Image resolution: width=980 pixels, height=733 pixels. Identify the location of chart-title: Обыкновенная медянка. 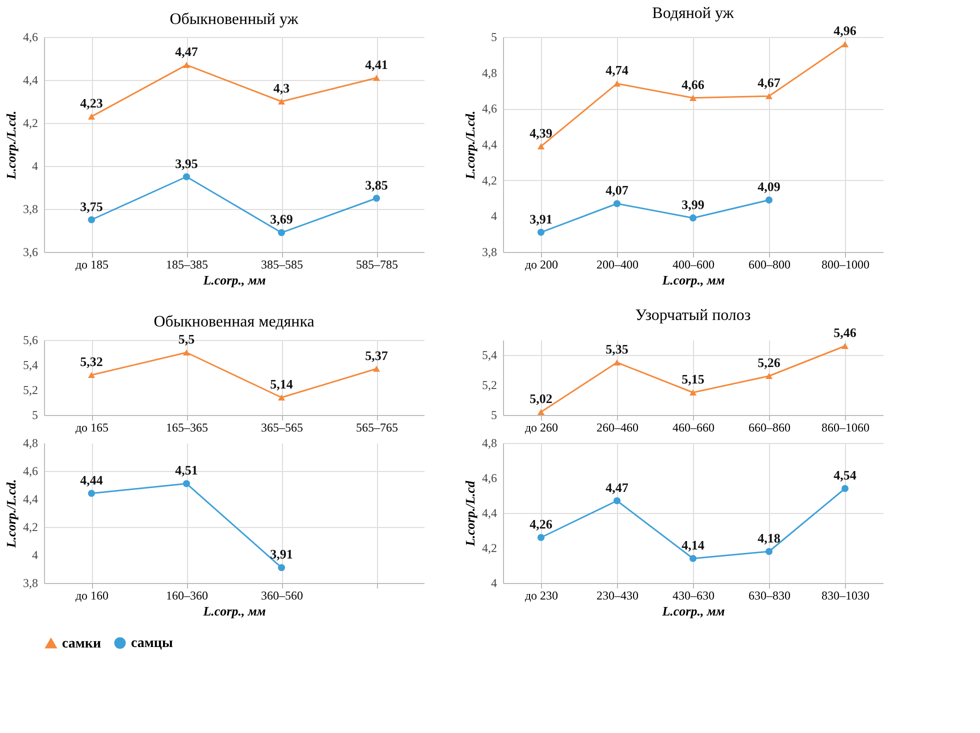
(234, 322).